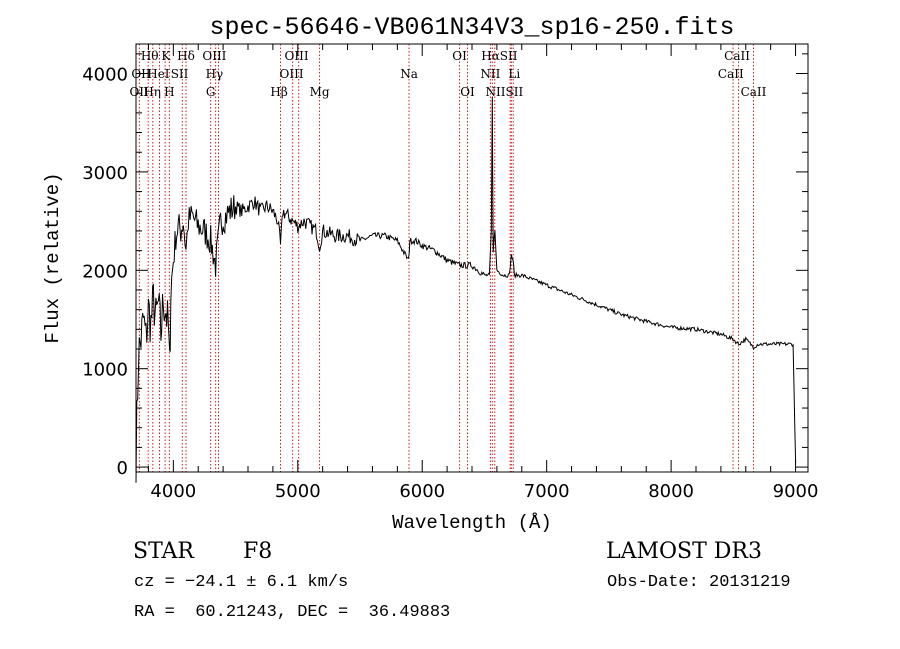 The height and width of the screenshot is (649, 900). What do you see at coordinates (298, 491) in the screenshot?
I see `x-tick-label: 5000` at bounding box center [298, 491].